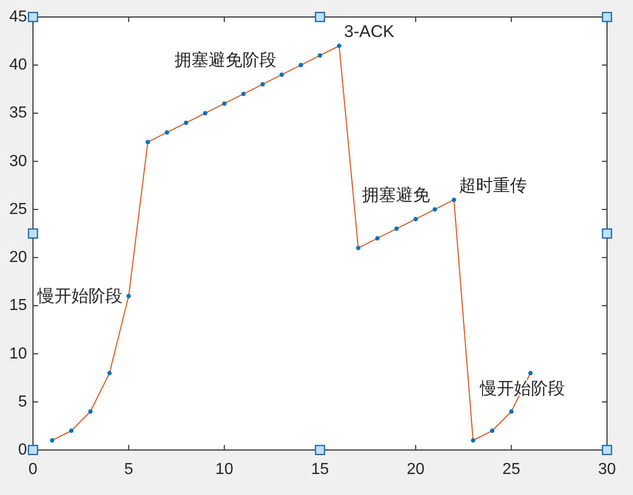  I want to click on annotation: 3-ACK, so click(369, 31).